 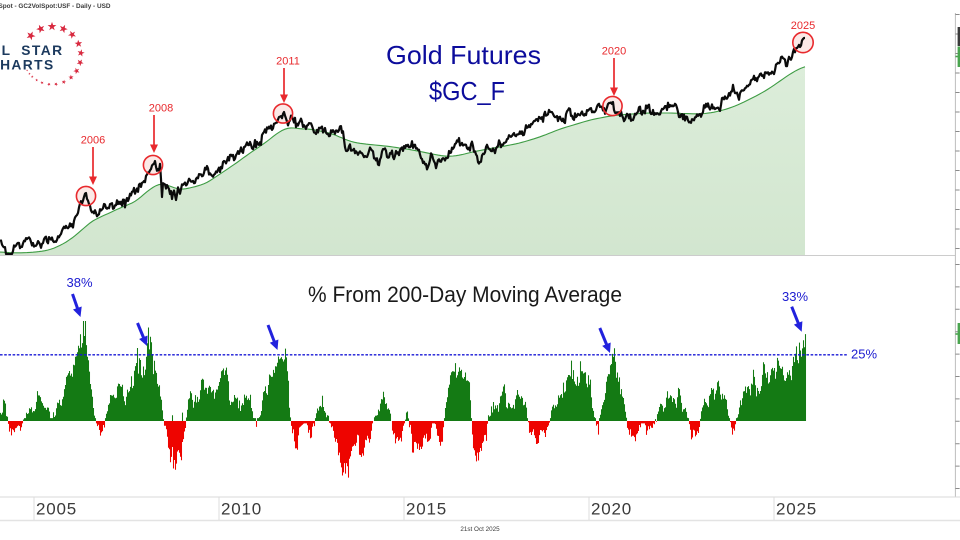 I want to click on svg-text: 2006, so click(x=93, y=141).